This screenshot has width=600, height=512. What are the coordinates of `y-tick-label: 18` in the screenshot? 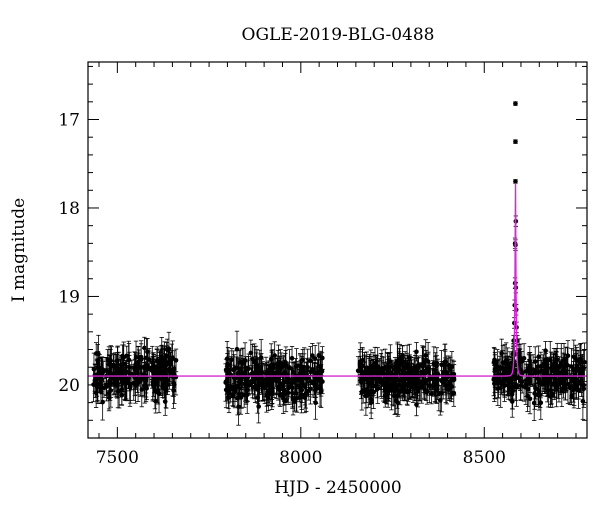 It's located at (69, 209).